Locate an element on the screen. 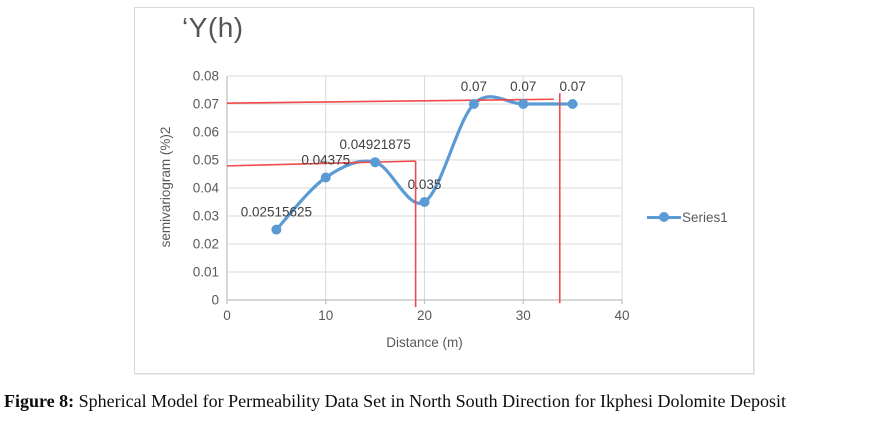 The width and height of the screenshot is (891, 424). data-label: 0.02515625 is located at coordinates (276, 212).